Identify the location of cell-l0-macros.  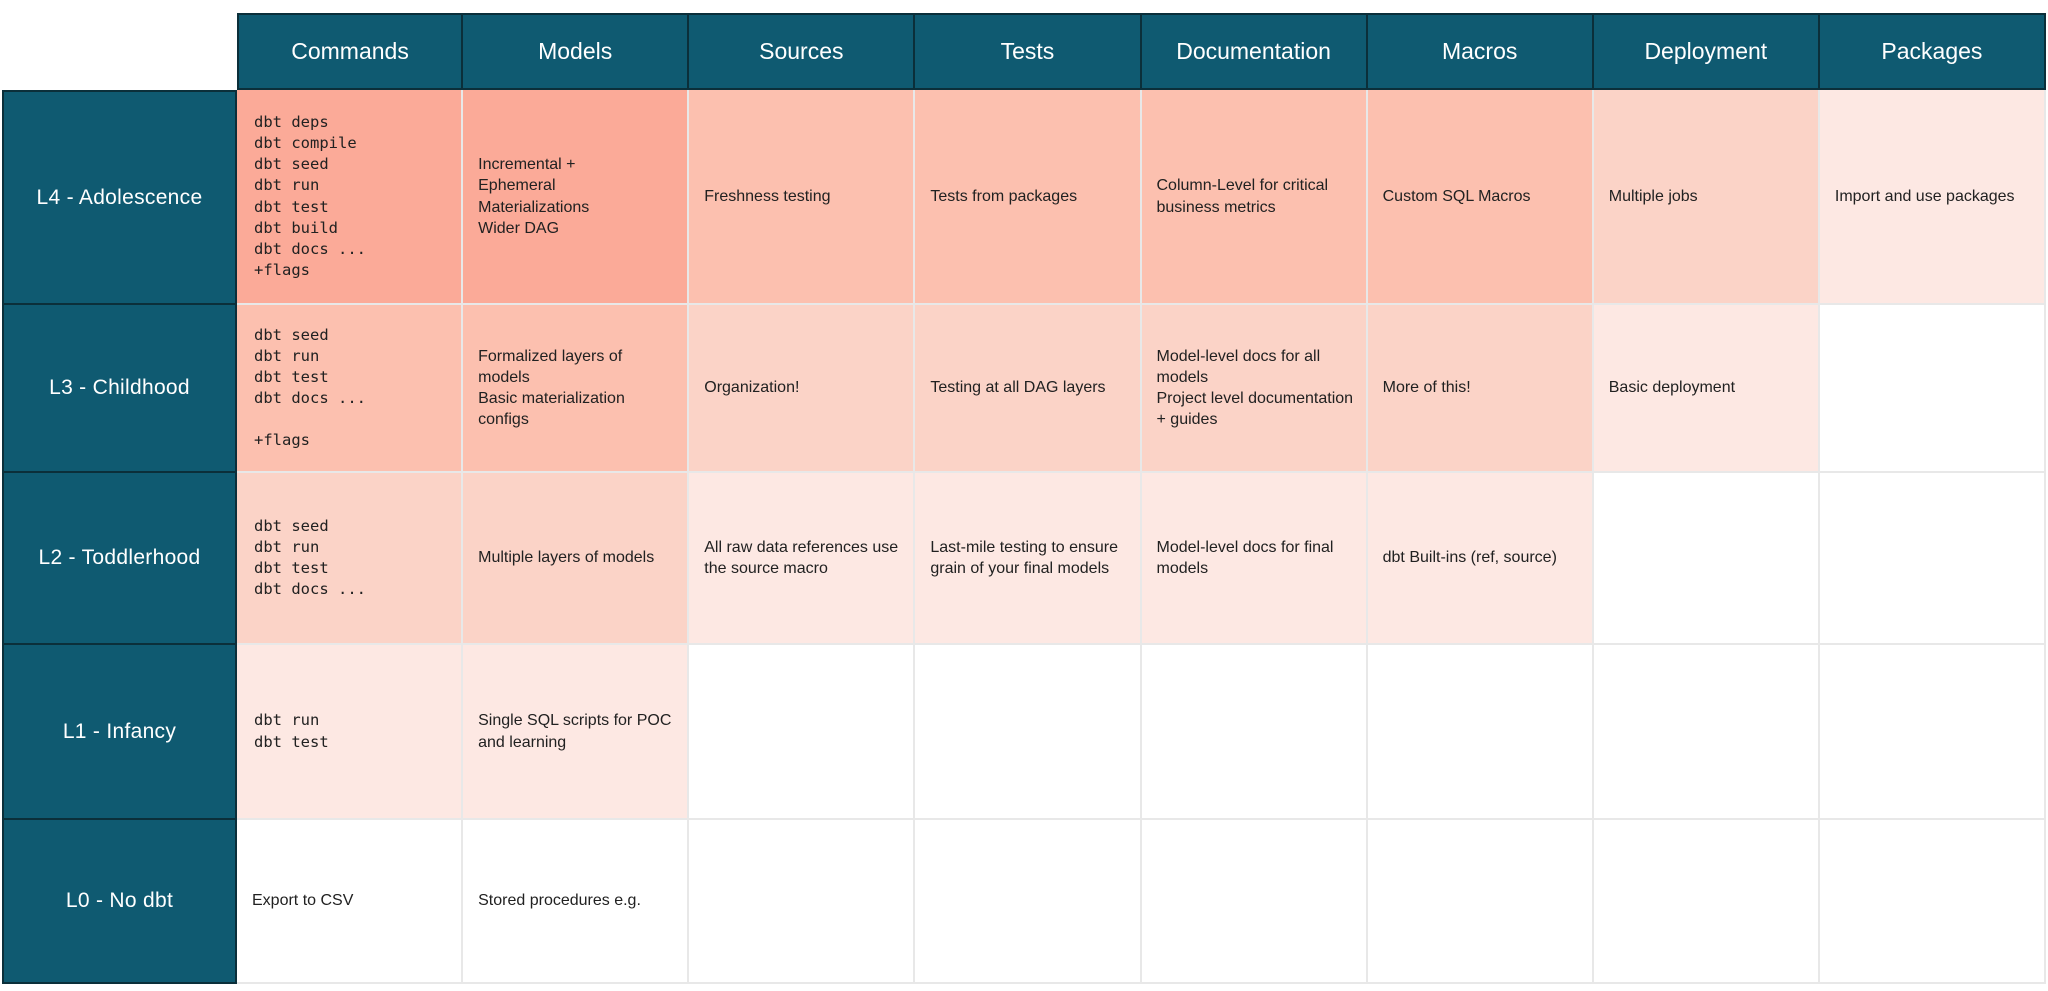
(1480, 902).